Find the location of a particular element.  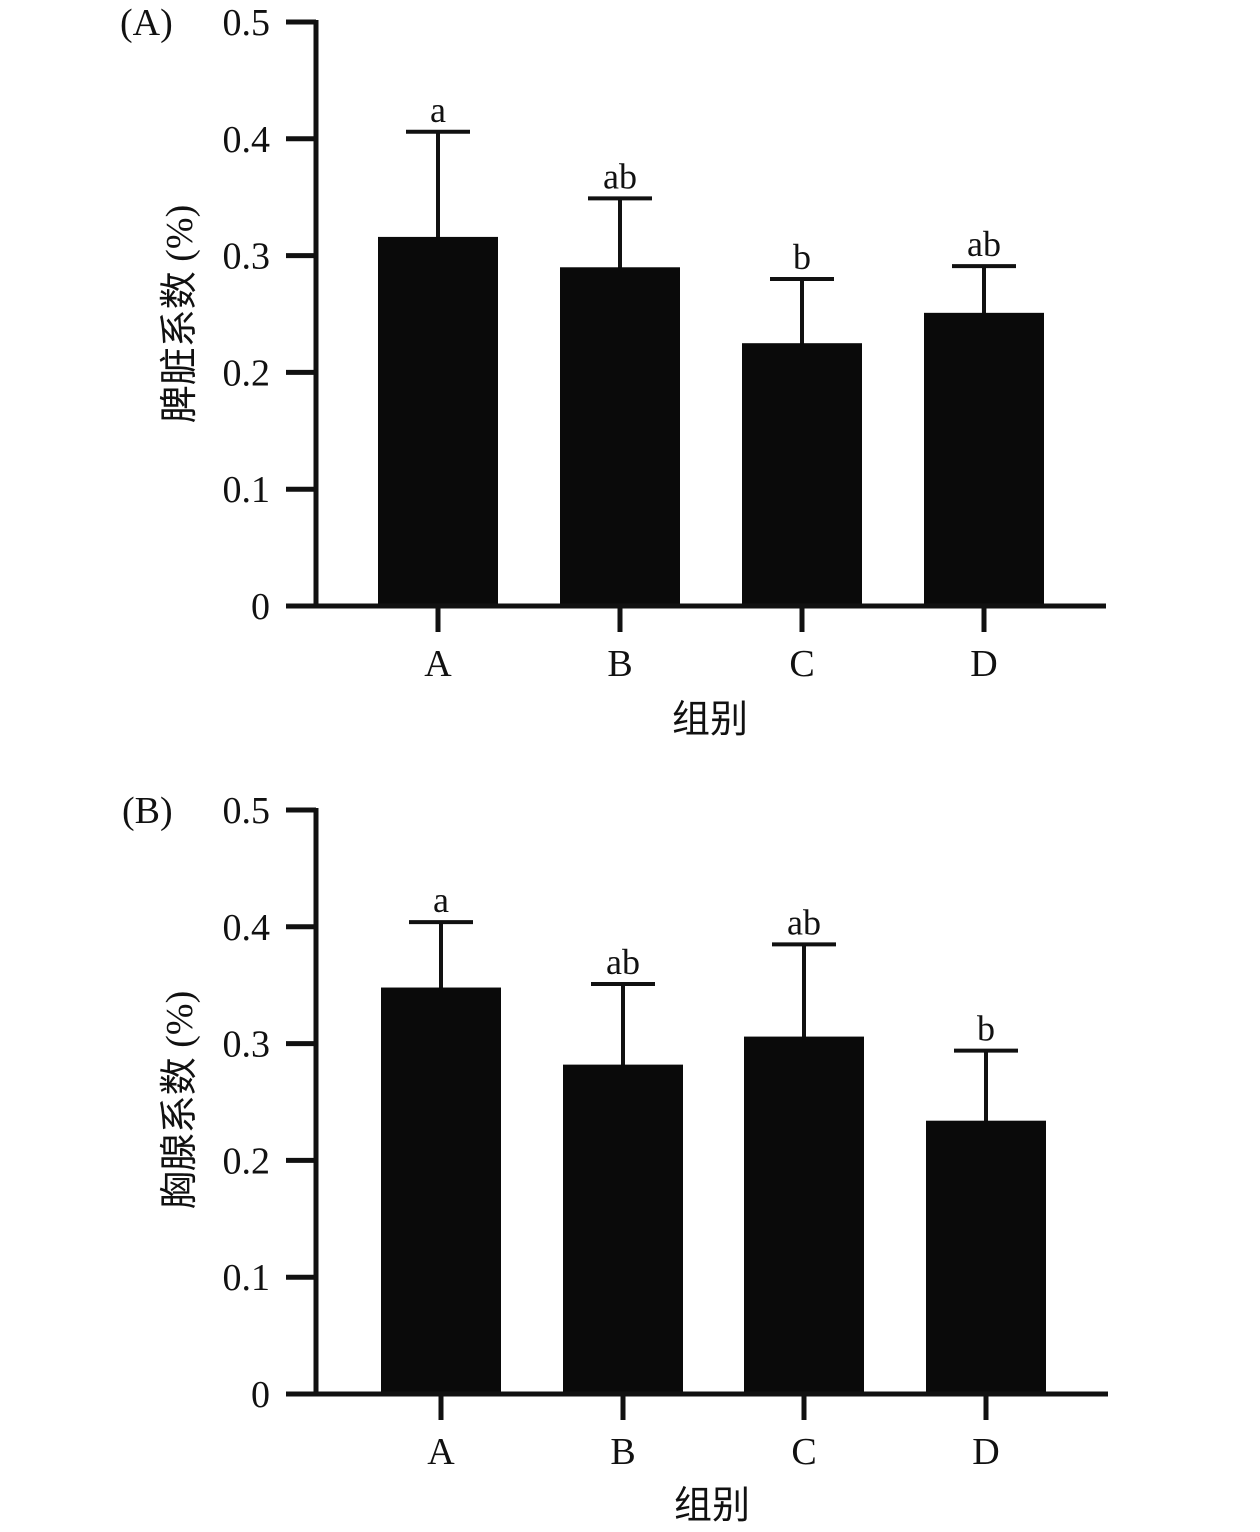

panel-label: (B) is located at coordinates (147, 811).